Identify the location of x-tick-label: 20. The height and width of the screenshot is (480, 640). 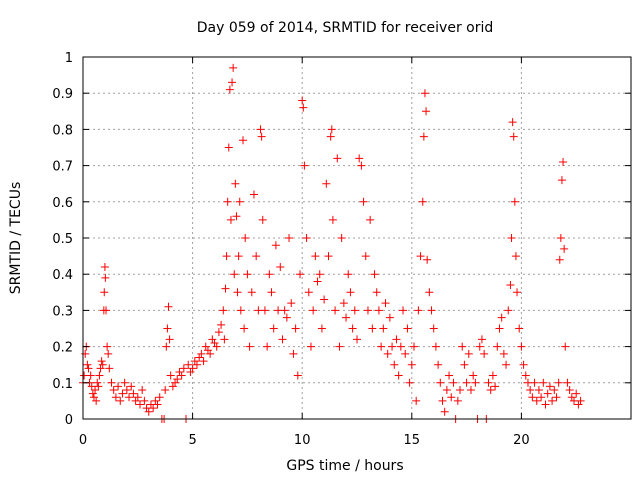
(521, 440).